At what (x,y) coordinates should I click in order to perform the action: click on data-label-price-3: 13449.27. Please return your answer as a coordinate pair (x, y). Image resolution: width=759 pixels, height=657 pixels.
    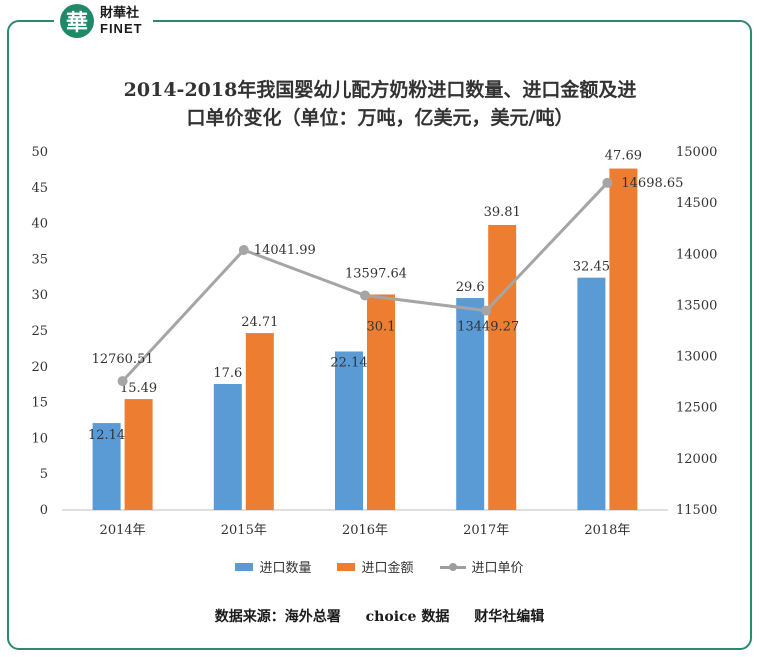
    Looking at the image, I should click on (488, 327).